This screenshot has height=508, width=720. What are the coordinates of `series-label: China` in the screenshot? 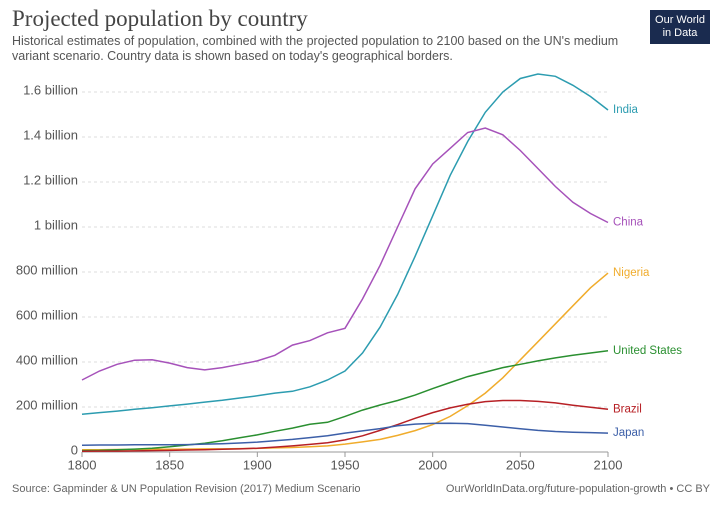 It's located at (628, 223).